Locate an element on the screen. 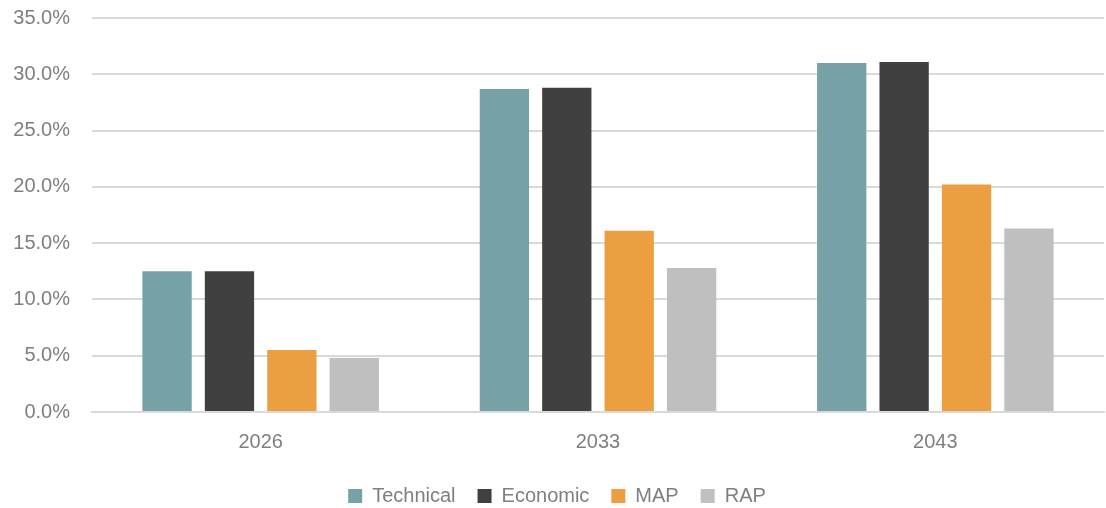 Image resolution: width=1106 pixels, height=508 pixels. y-tick-label: 35.0% is located at coordinates (42, 16).